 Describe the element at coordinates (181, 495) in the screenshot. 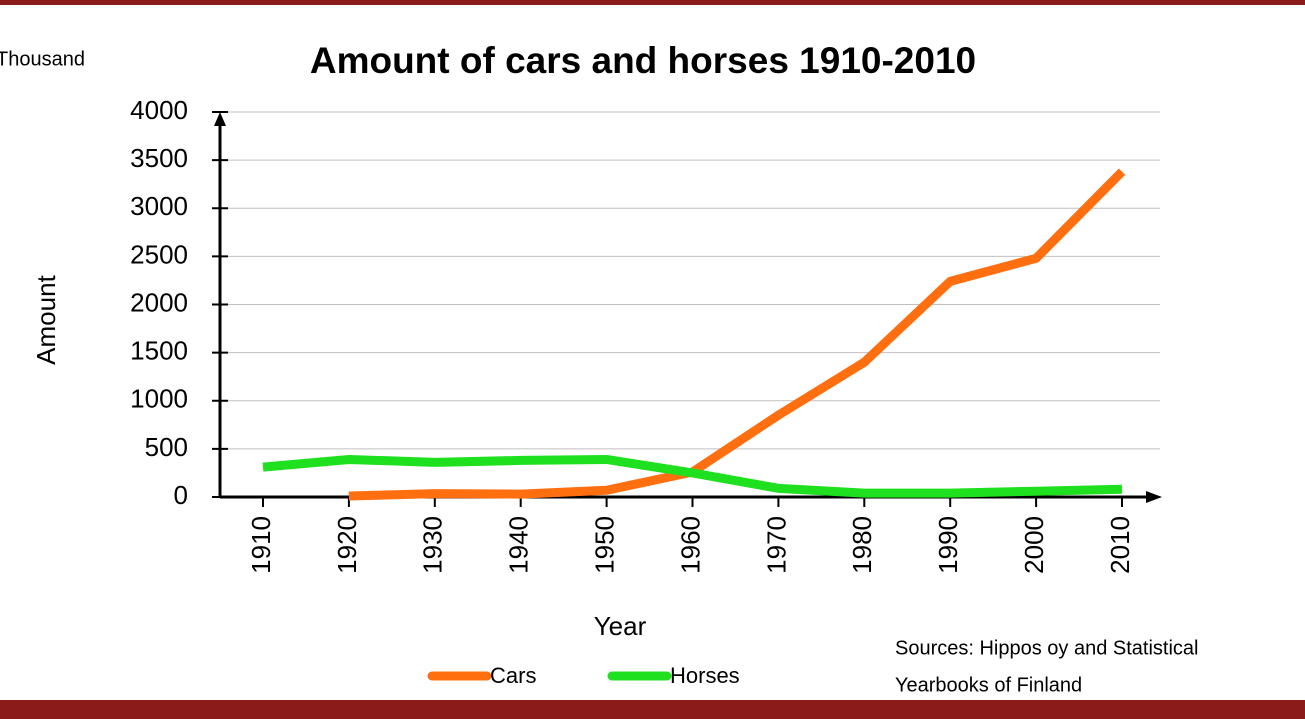

I see `y-tick-label: 0` at that location.